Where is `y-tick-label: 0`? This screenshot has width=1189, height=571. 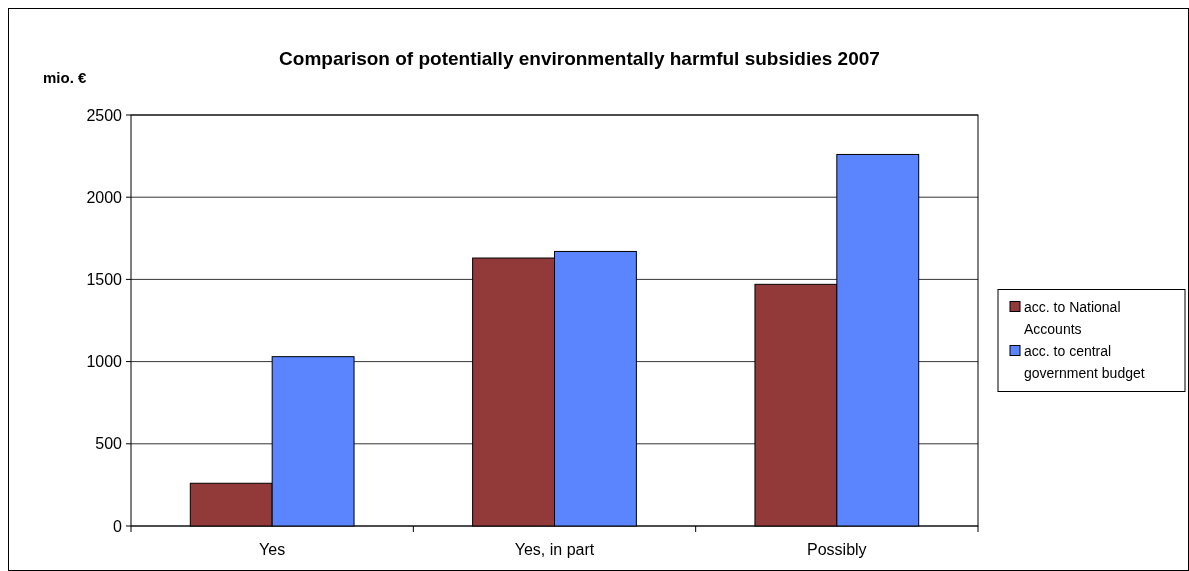 y-tick-label: 0 is located at coordinates (118, 526).